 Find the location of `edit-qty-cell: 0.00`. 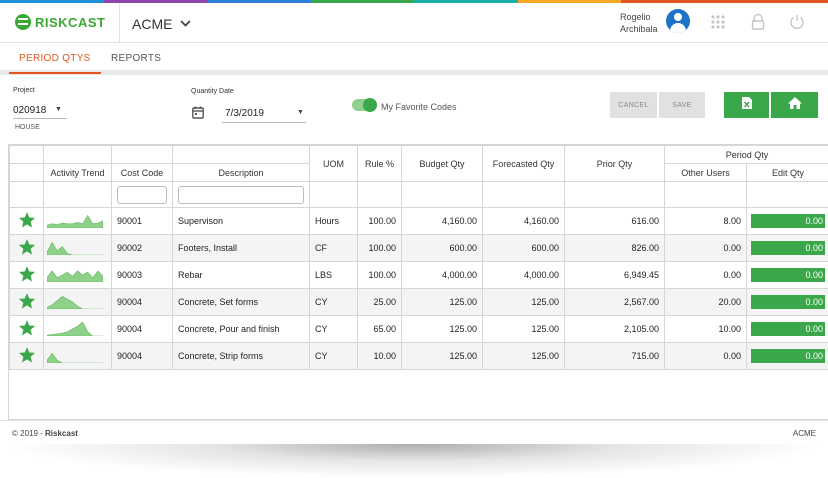

edit-qty-cell: 0.00 is located at coordinates (787, 248).